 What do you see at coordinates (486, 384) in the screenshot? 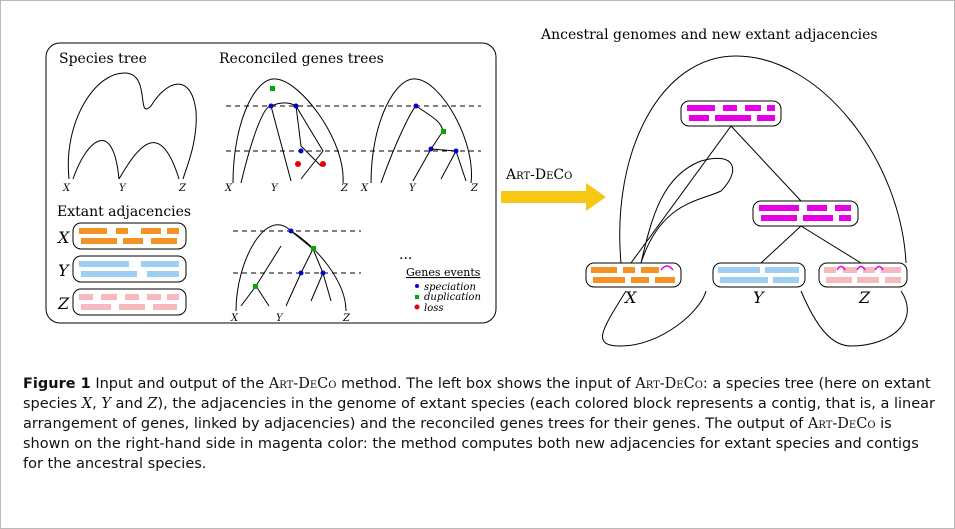
I see `caption-text: method. The left box shows the input of` at bounding box center [486, 384].